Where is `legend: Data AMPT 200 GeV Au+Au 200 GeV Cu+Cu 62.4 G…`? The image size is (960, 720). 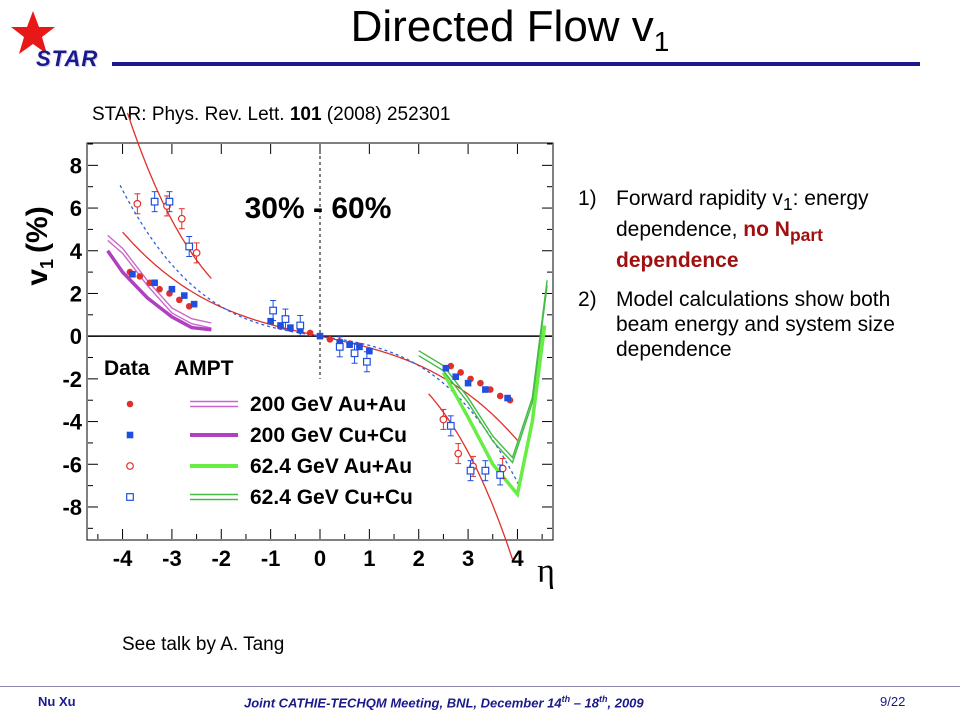 legend: Data AMPT 200 GeV Au+Au 200 GeV Cu+Cu 62.4 G… is located at coordinates (258, 433).